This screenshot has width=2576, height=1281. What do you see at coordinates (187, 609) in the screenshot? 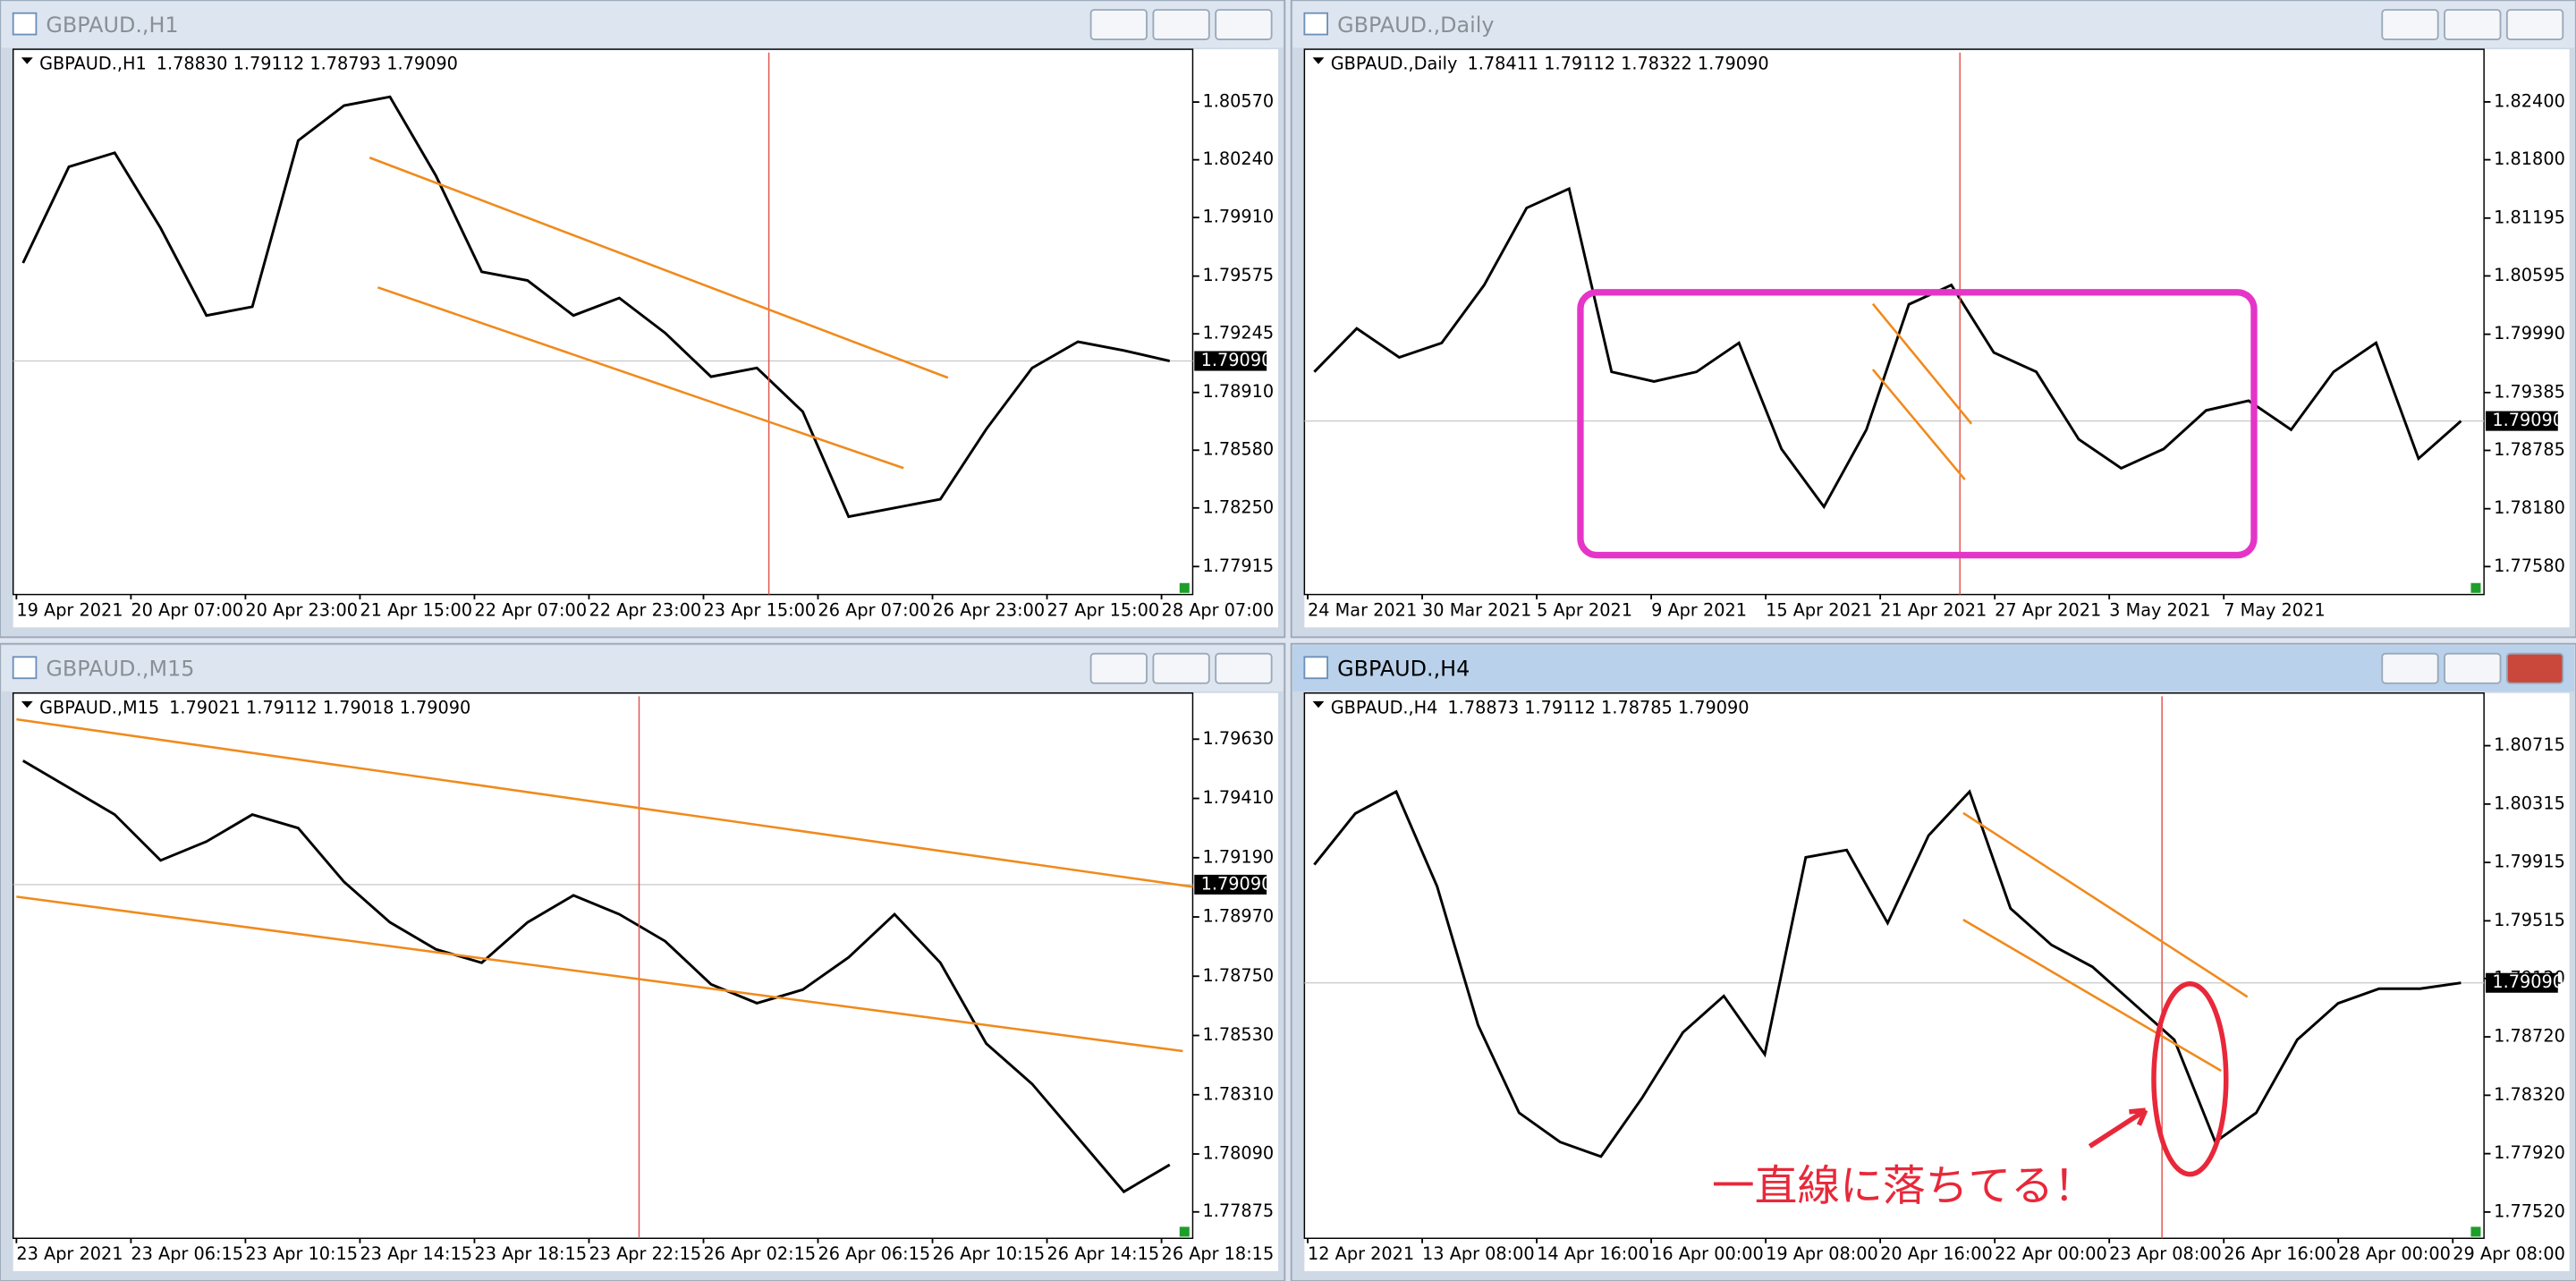
I see `time-label: 20 Apr 07:00` at bounding box center [187, 609].